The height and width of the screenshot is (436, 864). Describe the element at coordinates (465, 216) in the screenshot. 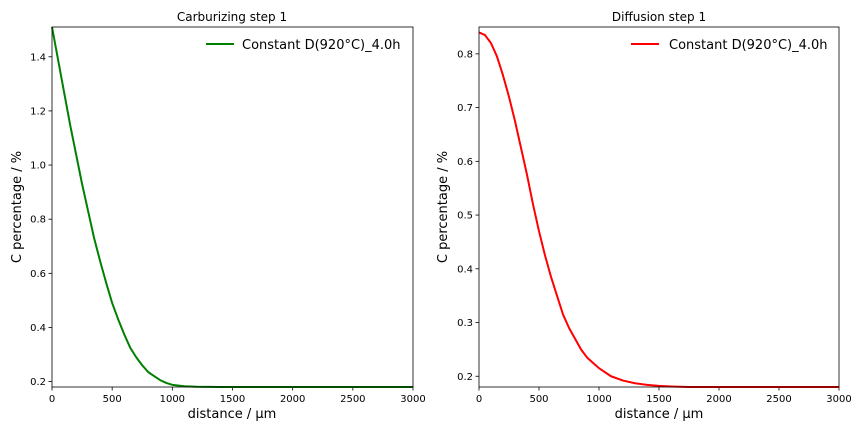

I see `y-tick-label: 0.5` at that location.